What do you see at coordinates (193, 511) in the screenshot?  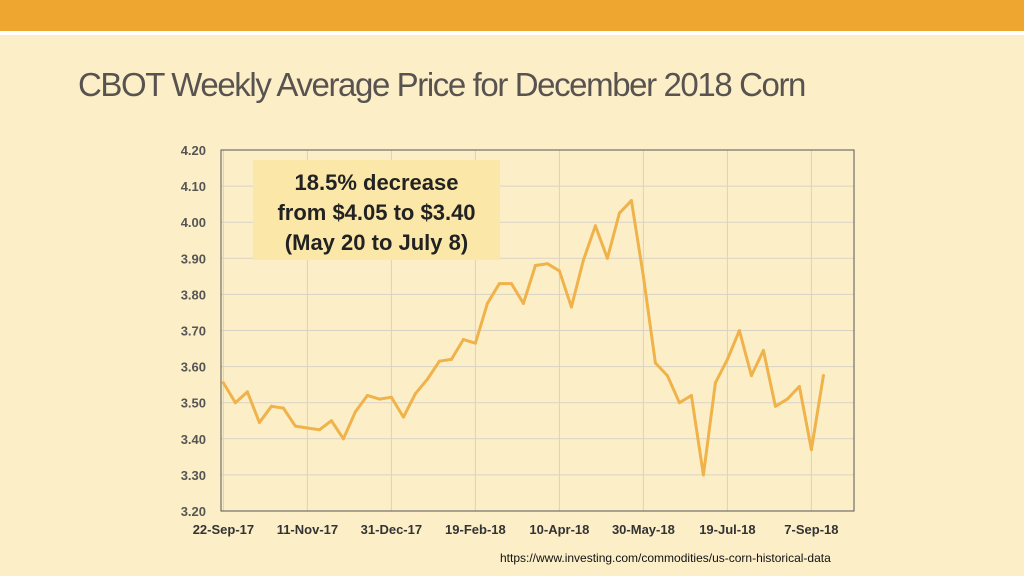 I see `y-tick-label: 3.20` at bounding box center [193, 511].